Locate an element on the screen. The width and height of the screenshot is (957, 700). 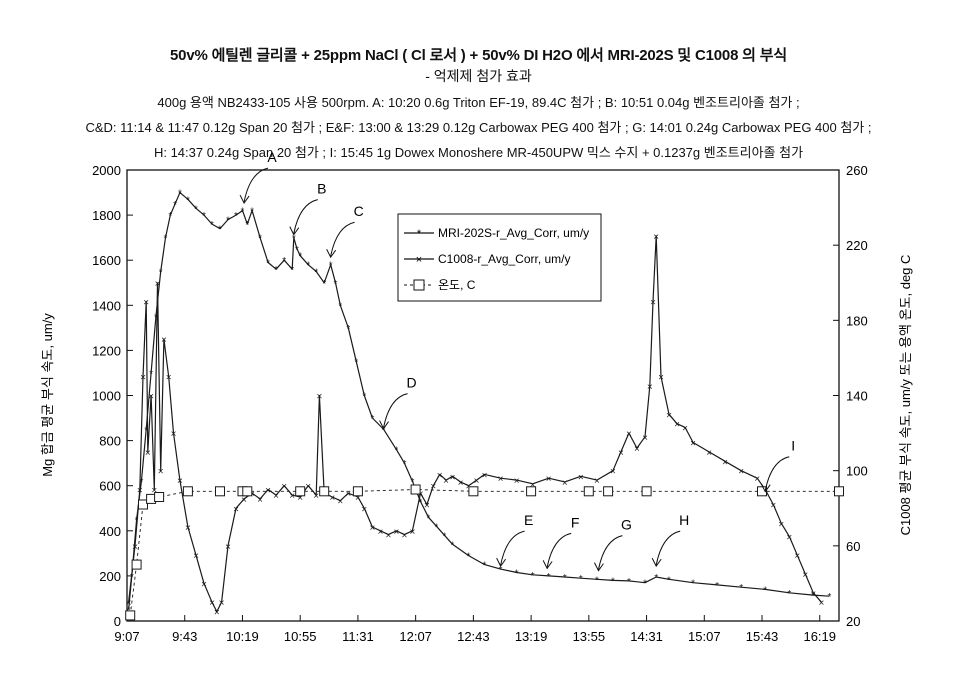
annotation-label: B is located at coordinates (321, 189).